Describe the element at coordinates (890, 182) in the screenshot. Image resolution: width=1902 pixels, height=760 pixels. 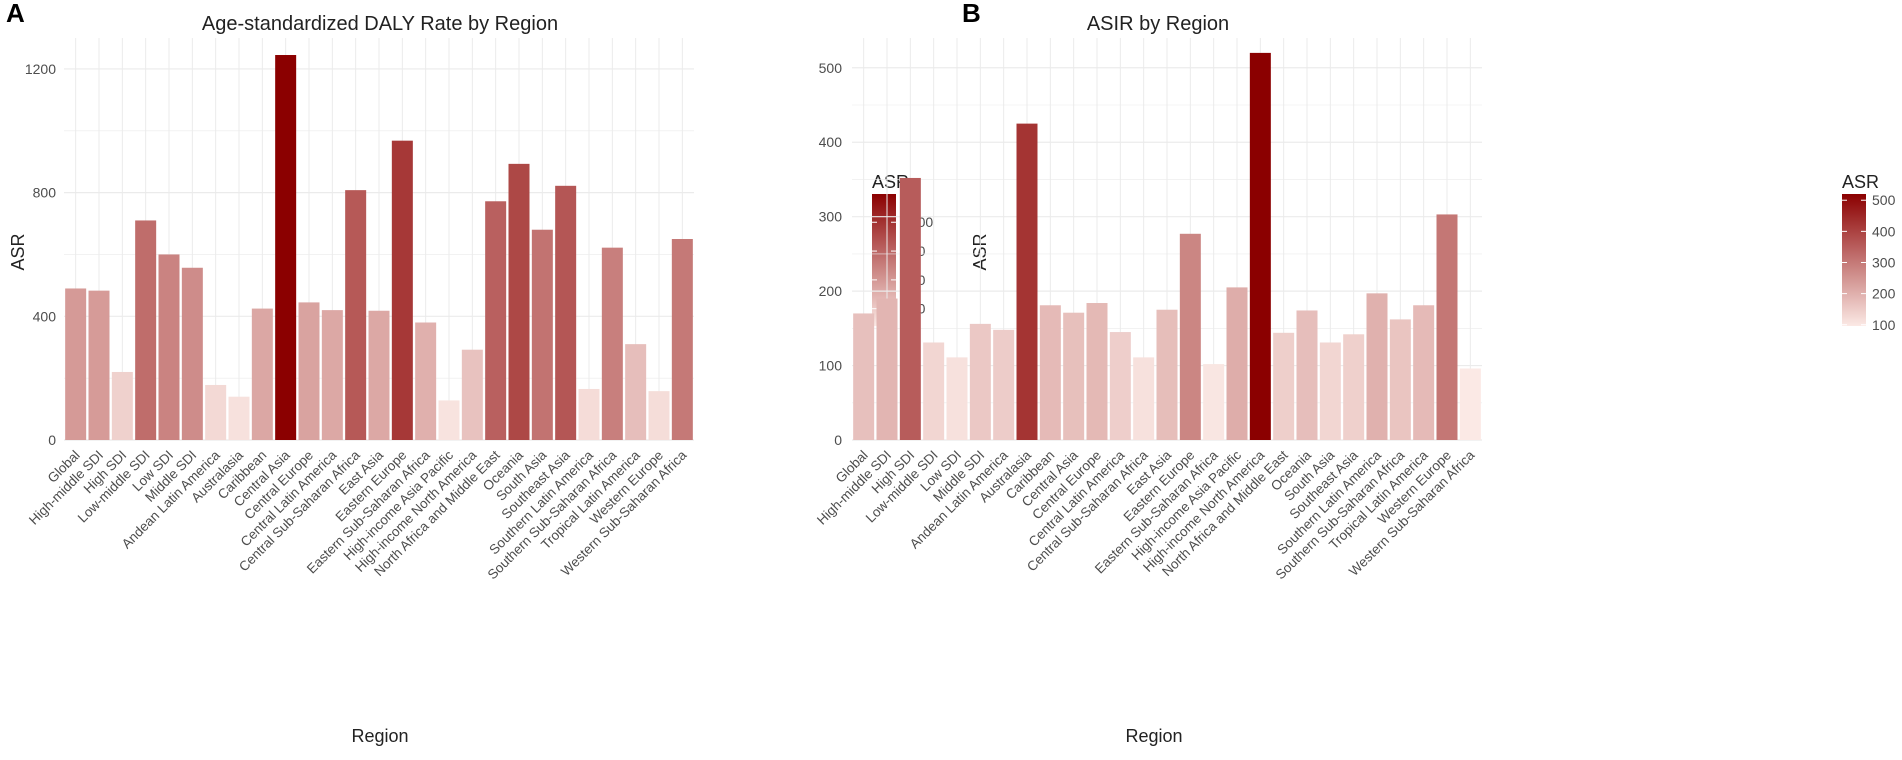
I see `panel-a-legend-title: ASR` at that location.